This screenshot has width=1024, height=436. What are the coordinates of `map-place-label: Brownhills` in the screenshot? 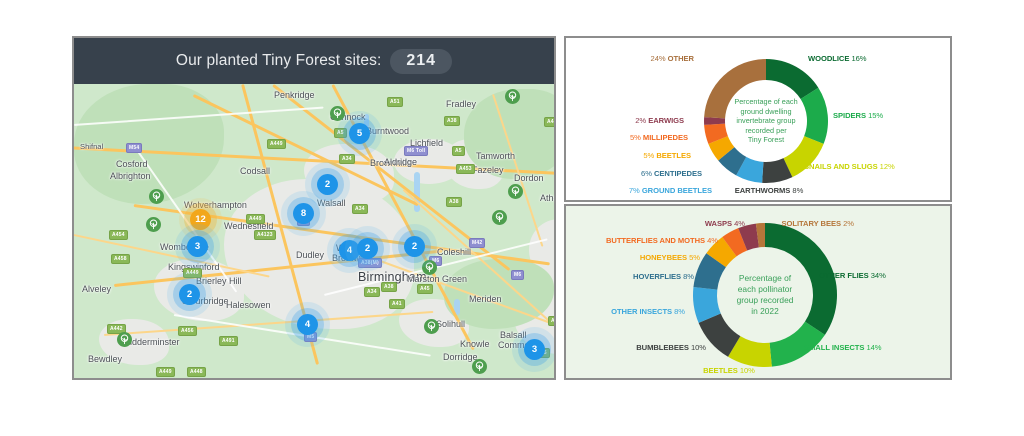 It's located at (391, 163).